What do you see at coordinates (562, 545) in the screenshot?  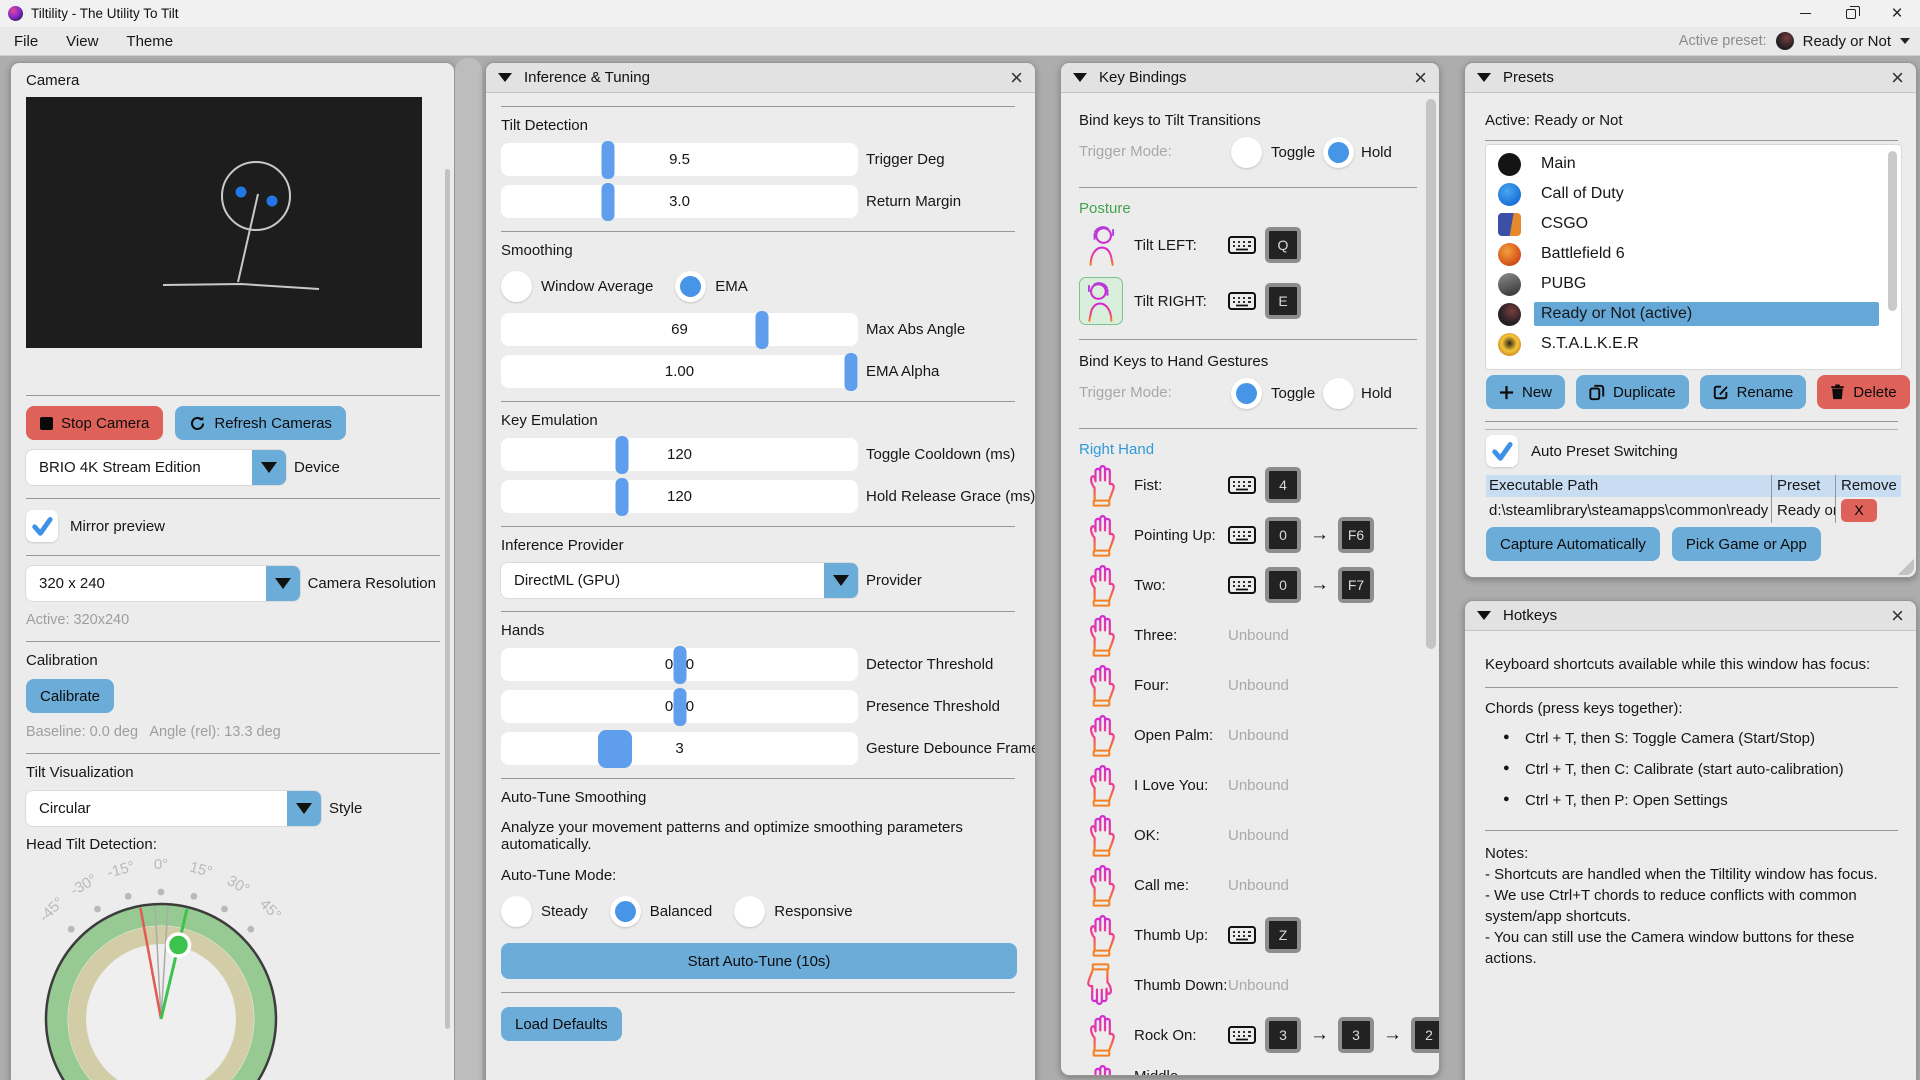 I see `section-label-inference-provider: Inference Provider` at bounding box center [562, 545].